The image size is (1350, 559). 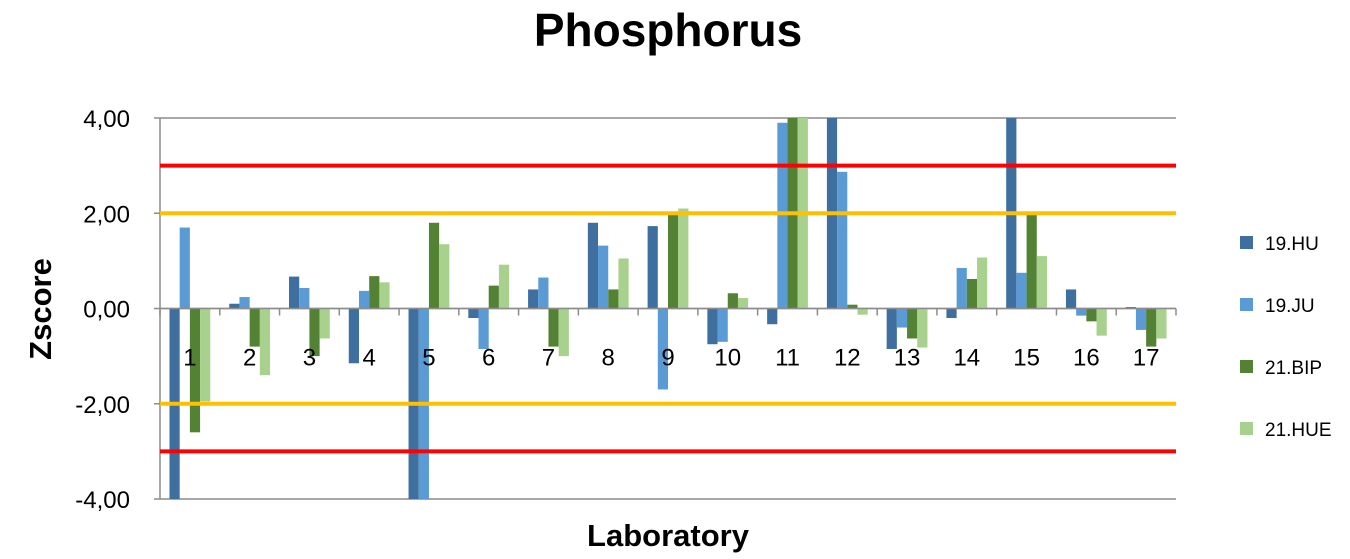 I want to click on y-tick-label: 0,00, so click(x=106, y=310).